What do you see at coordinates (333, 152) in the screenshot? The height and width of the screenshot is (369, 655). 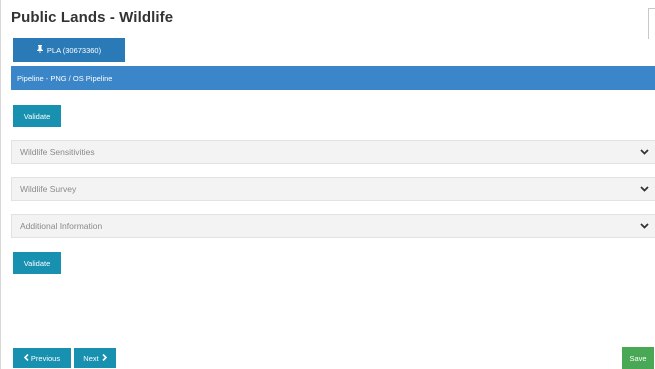 I see `accordion-wildlife-sensitivities: Wildlife Sensitivities` at bounding box center [333, 152].